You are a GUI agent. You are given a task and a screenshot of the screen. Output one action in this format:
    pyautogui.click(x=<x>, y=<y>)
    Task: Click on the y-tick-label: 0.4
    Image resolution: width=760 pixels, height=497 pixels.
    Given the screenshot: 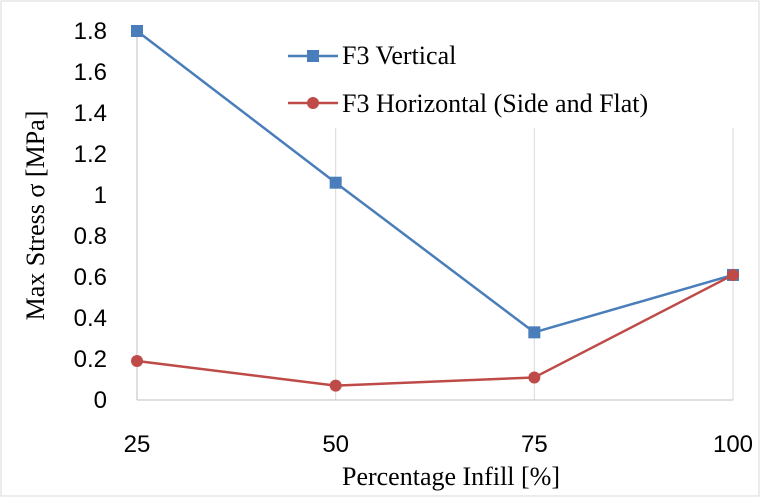 What is the action you would take?
    pyautogui.click(x=90, y=318)
    